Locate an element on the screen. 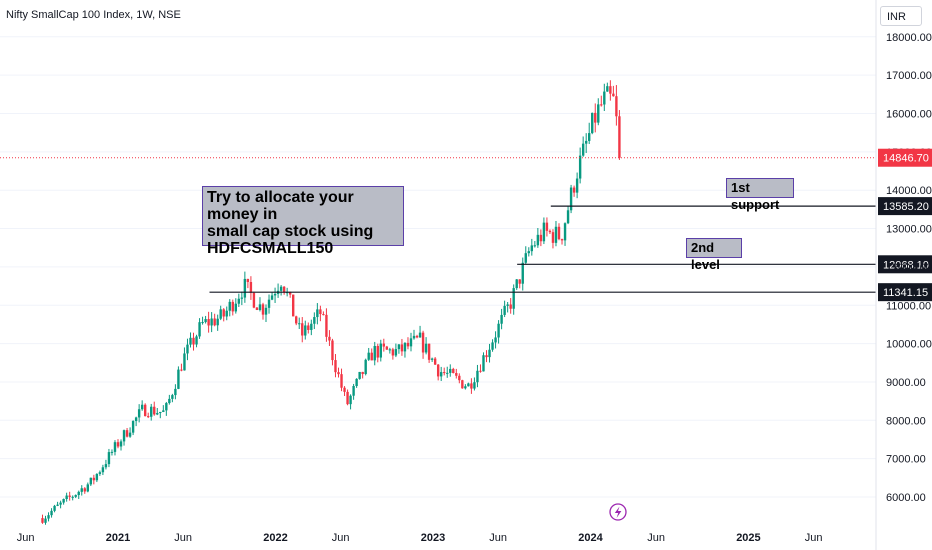 This screenshot has height=550, width=932. level-price-label: 11341.15 is located at coordinates (905, 293).